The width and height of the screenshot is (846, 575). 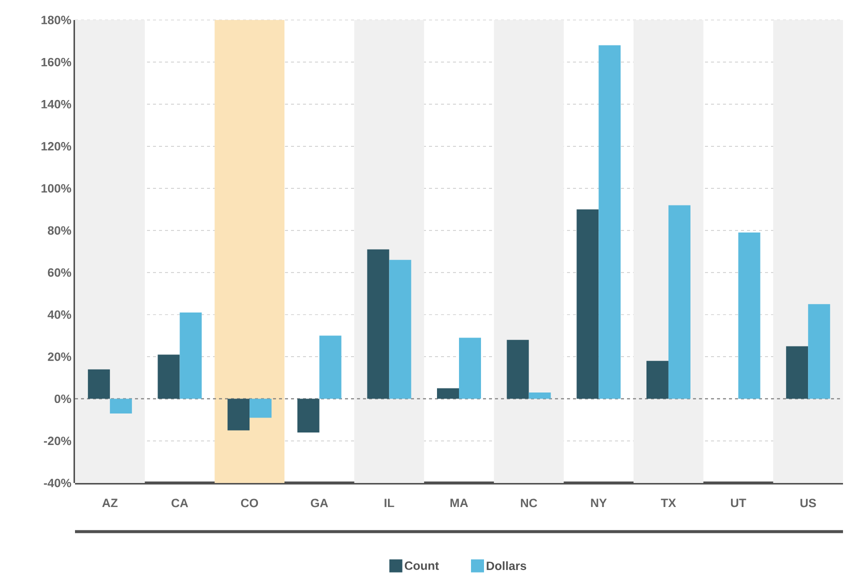 I want to click on y-tick-label: 80%, so click(x=60, y=230).